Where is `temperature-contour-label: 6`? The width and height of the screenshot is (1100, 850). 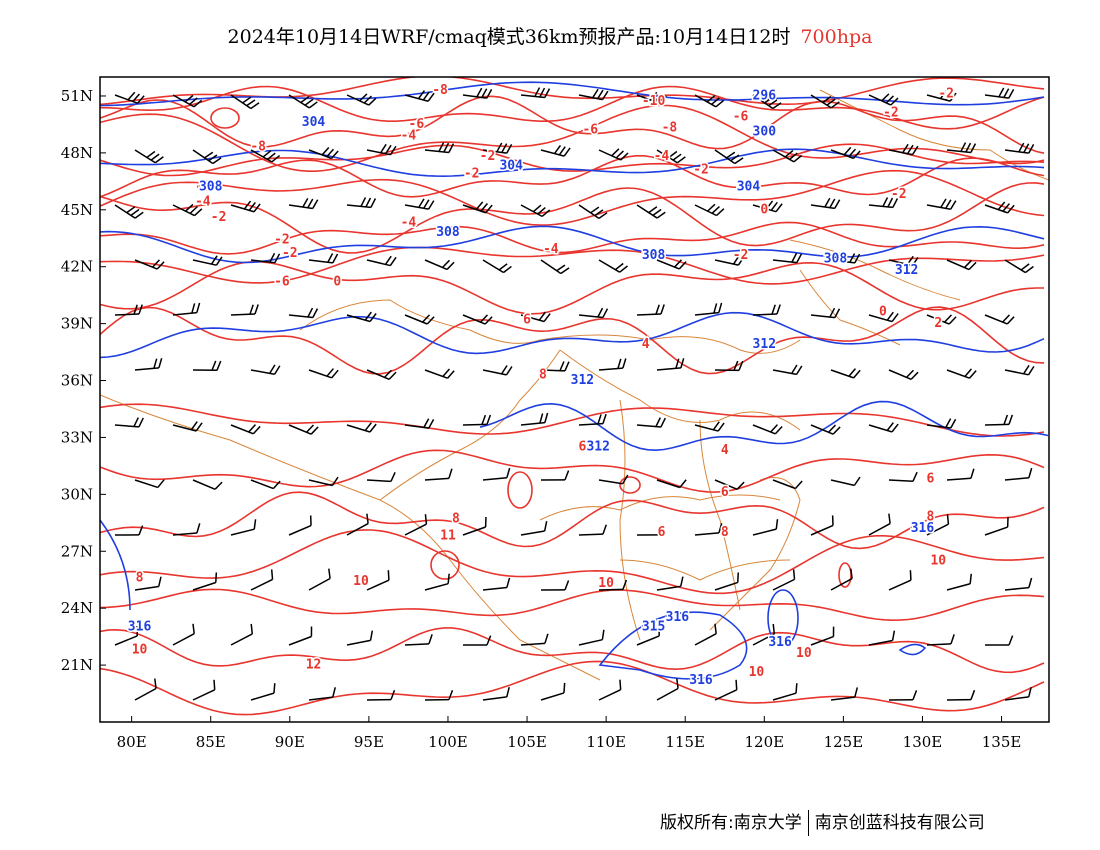
temperature-contour-label: 6 is located at coordinates (527, 319).